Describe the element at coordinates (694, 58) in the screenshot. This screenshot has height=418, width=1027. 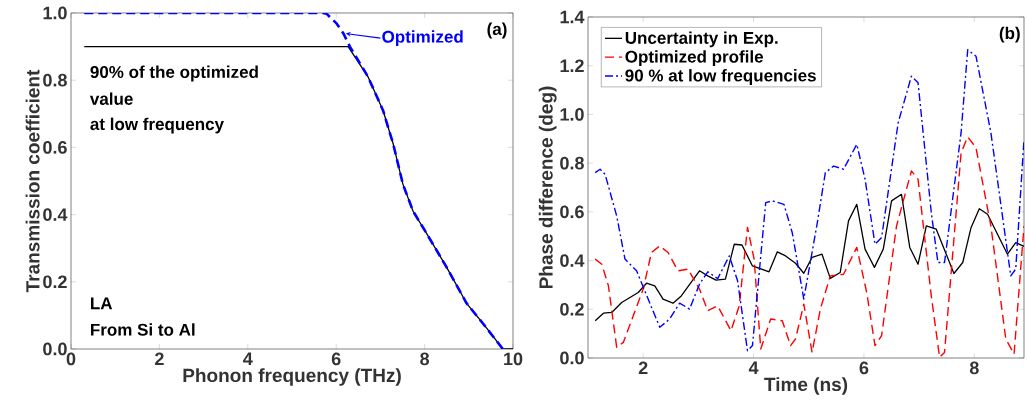
I see `legend-label: Optimized profile` at that location.